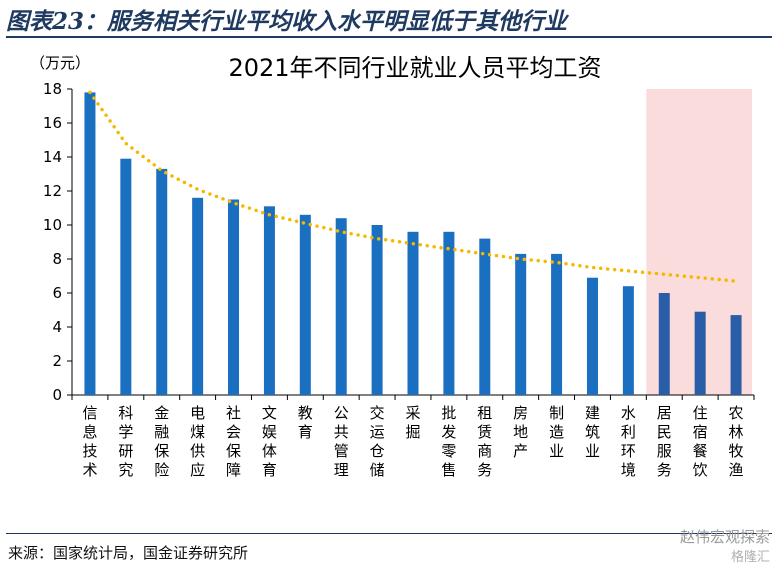 This screenshot has width=778, height=568. Describe the element at coordinates (412, 422) in the screenshot. I see `x-tick-label: 采掘` at that location.